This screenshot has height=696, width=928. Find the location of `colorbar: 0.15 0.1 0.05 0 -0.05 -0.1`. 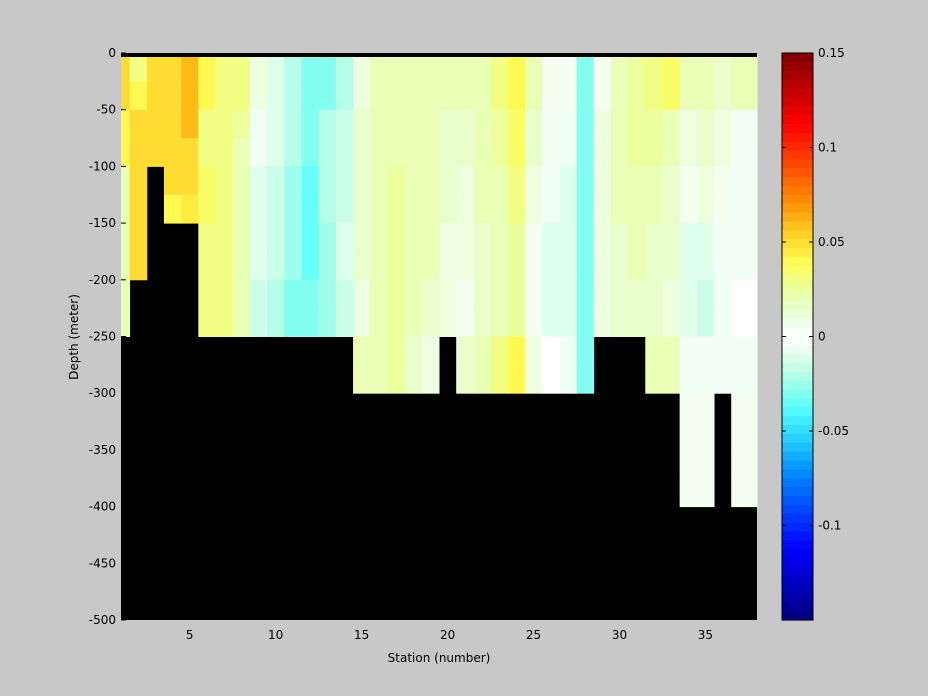

colorbar: 0.15 0.1 0.05 0 -0.05 -0.1 is located at coordinates (815, 333).